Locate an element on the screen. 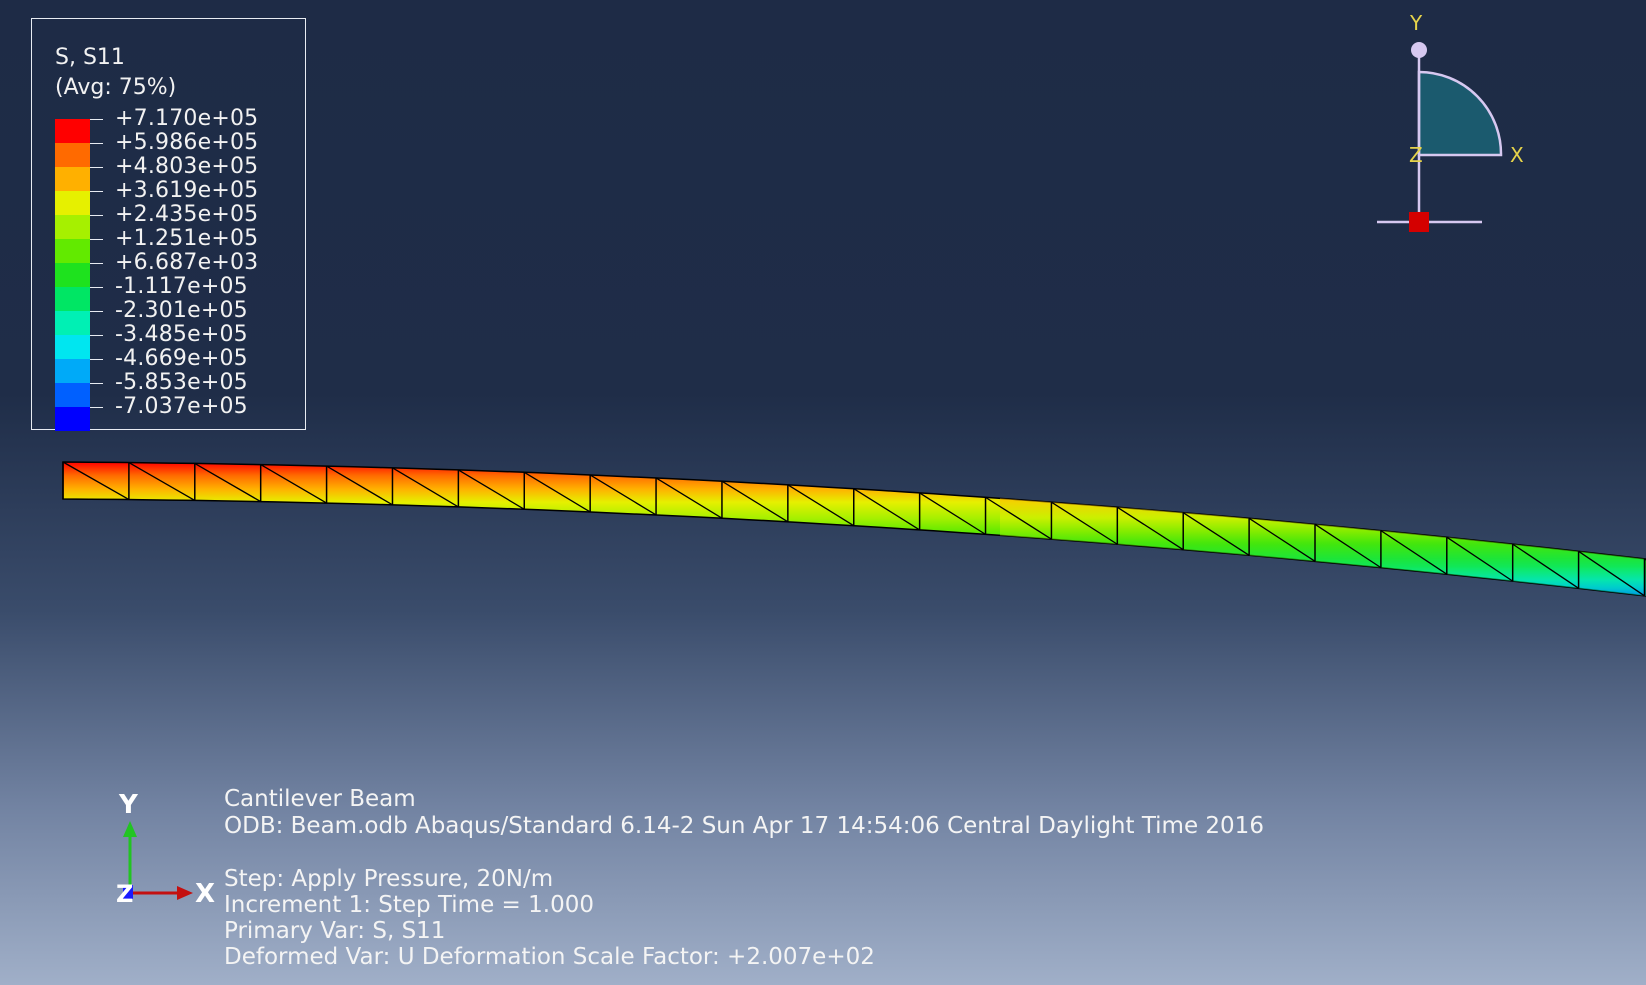 The width and height of the screenshot is (1646, 985). legend-title: S, S11 is located at coordinates (90, 57).